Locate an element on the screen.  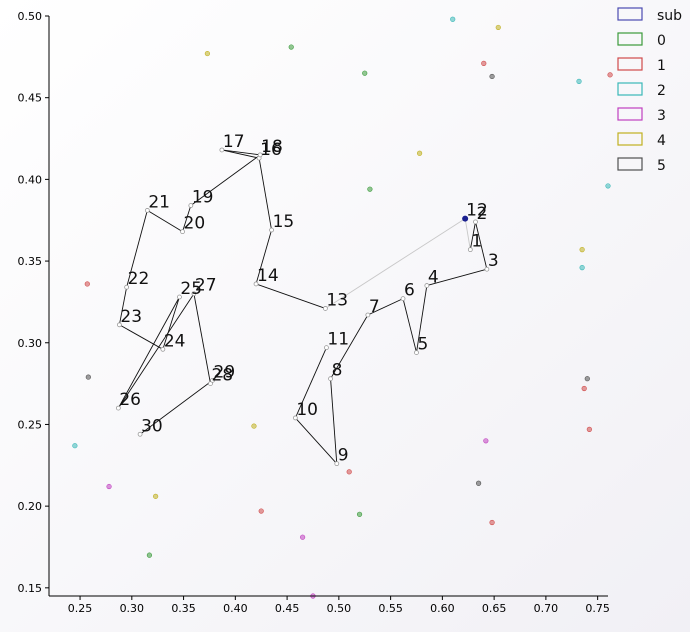
point-label: 17 is located at coordinates (234, 142).